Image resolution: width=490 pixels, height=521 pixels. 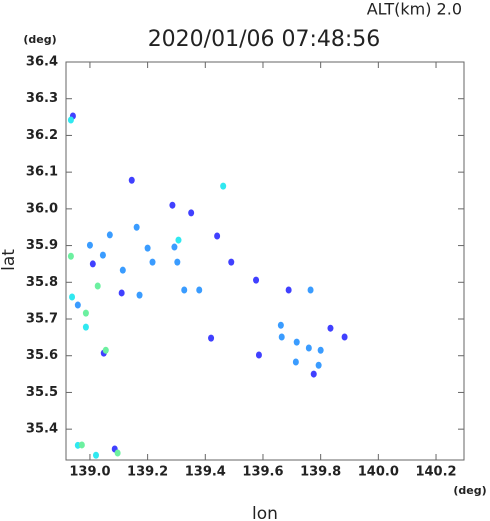 What do you see at coordinates (42, 172) in the screenshot?
I see `y-tick-label: 36.1` at bounding box center [42, 172].